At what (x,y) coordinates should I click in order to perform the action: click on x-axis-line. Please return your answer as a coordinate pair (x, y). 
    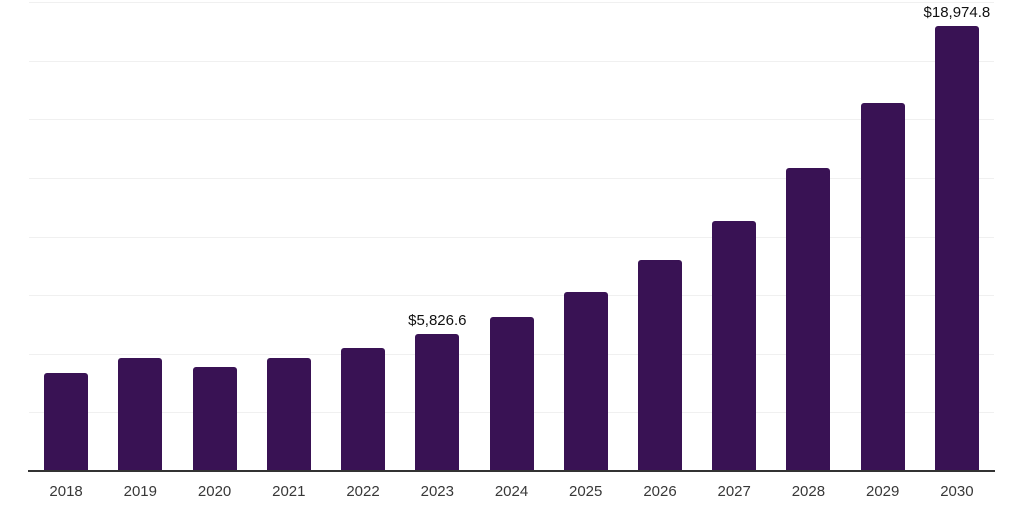
    Looking at the image, I should click on (511, 471).